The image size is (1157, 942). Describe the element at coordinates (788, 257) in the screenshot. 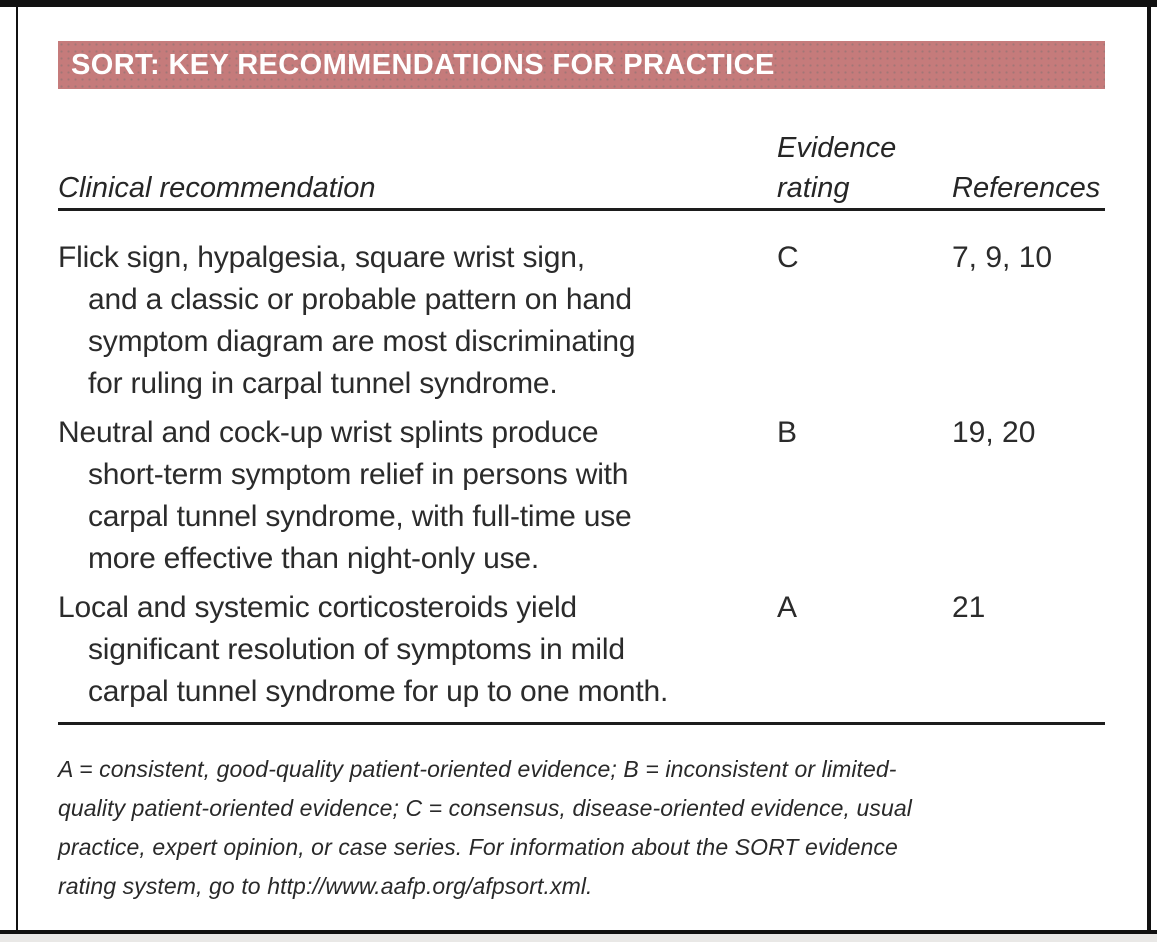

I see `evidence-rating-value: C` at that location.